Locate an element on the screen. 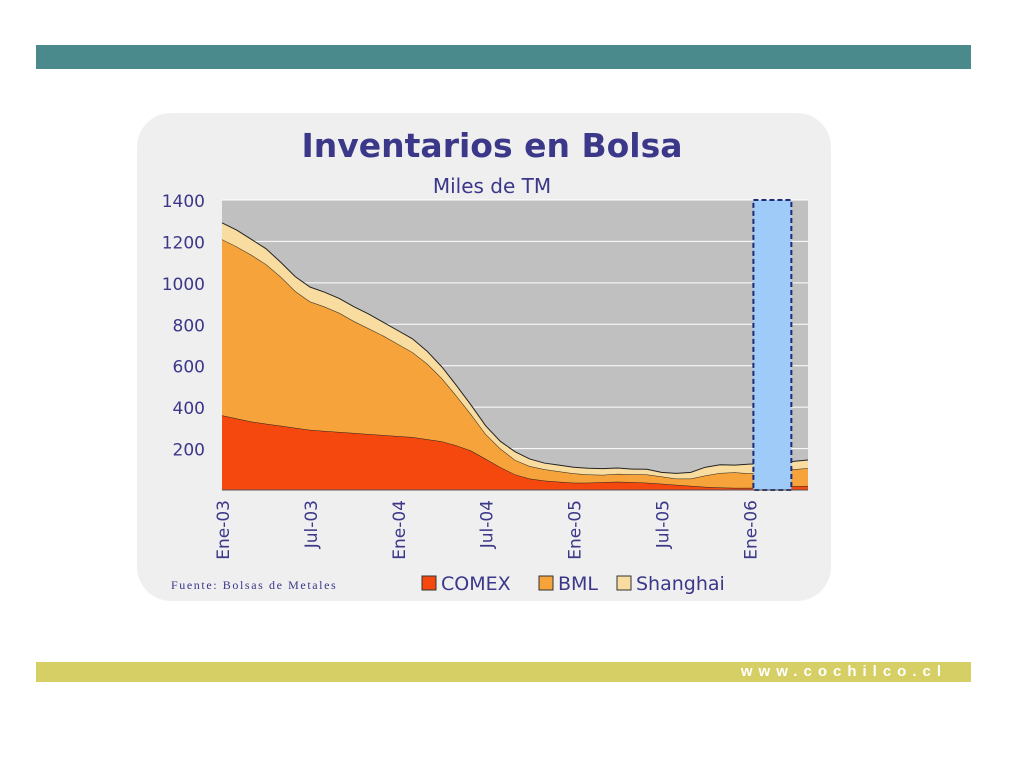 The width and height of the screenshot is (1024, 768). x-tick-label: Jul-04 is located at coordinates (488, 524).